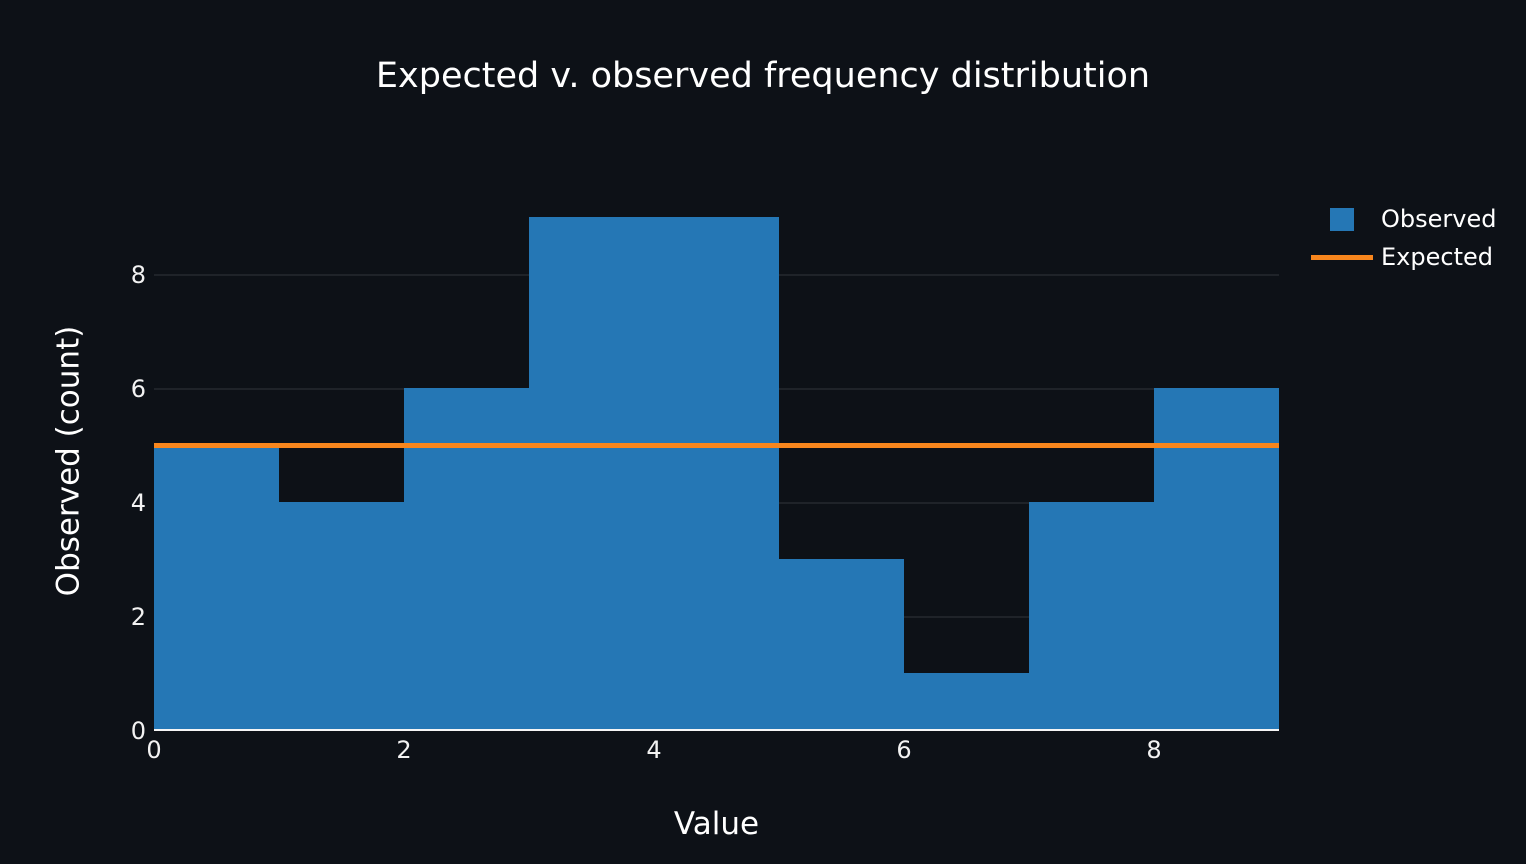  I want to click on y-tick-label-2: 2, so click(138, 617).